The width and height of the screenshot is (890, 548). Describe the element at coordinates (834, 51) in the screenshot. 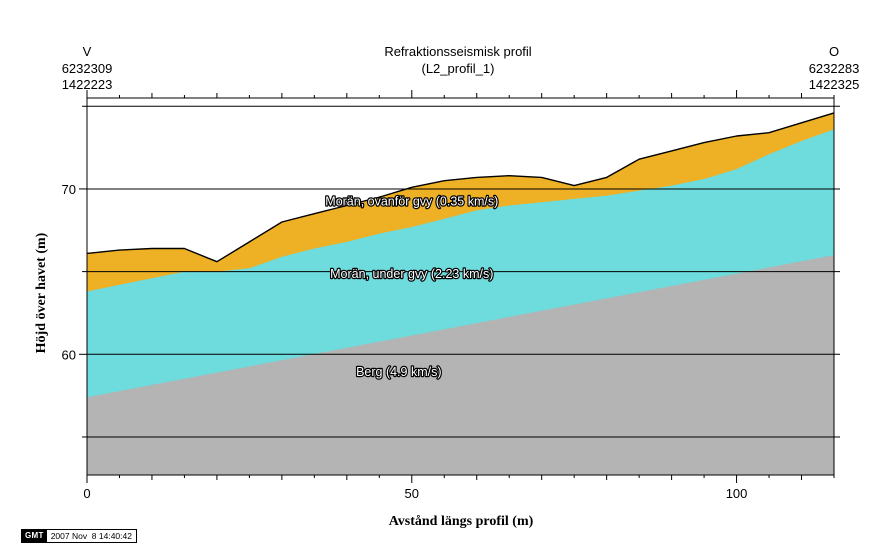

I see `right-end-label: O` at that location.